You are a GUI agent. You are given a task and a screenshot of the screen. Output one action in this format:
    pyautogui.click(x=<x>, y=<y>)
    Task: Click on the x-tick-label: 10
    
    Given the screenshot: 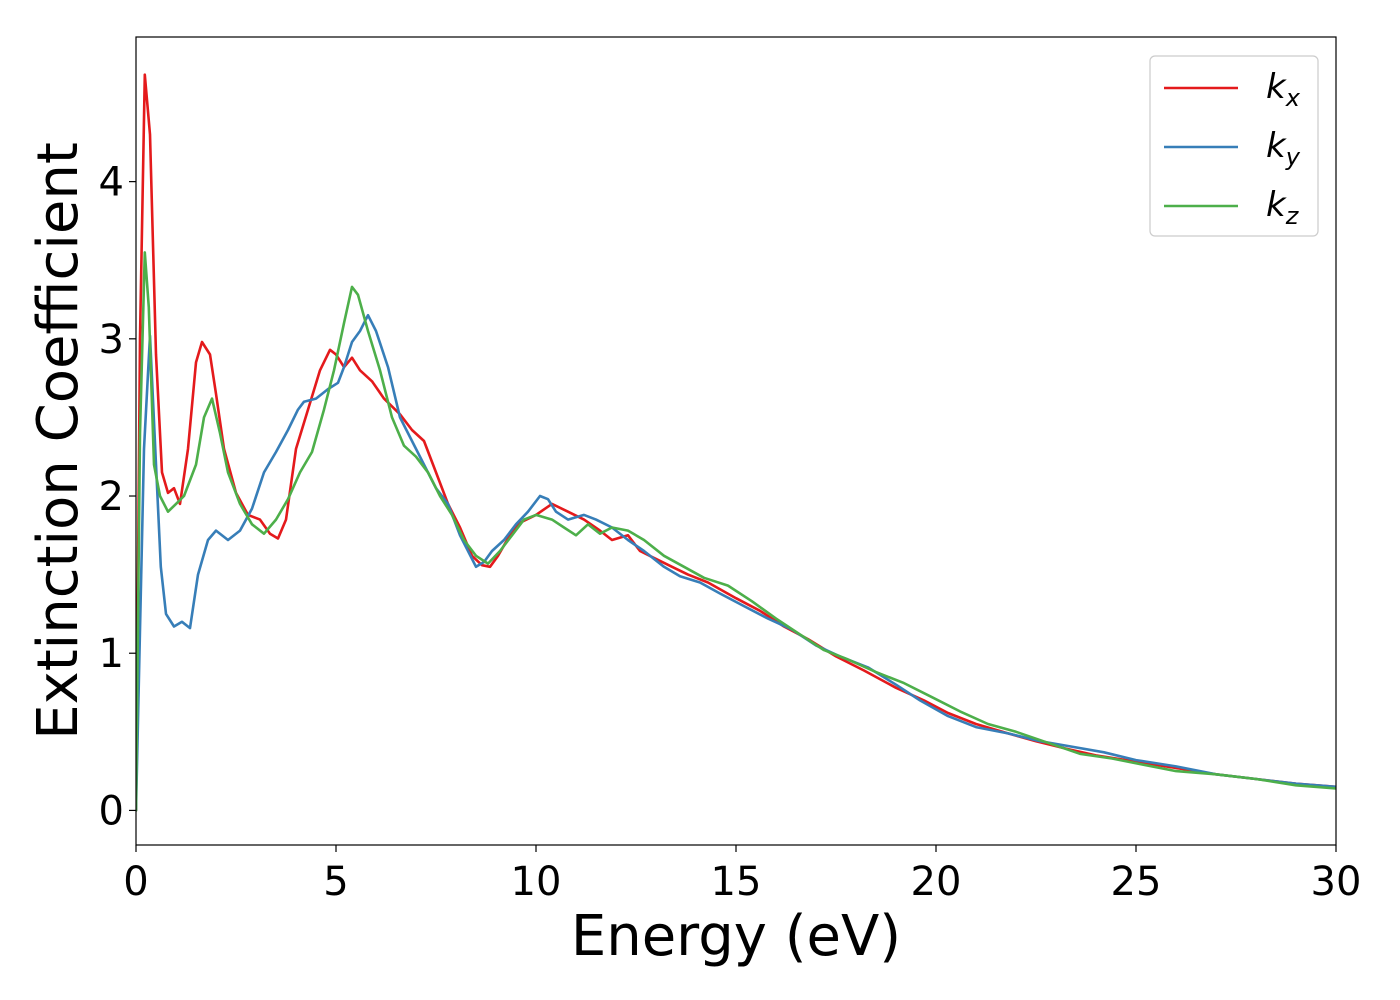 What is the action you would take?
    pyautogui.click(x=536, y=882)
    